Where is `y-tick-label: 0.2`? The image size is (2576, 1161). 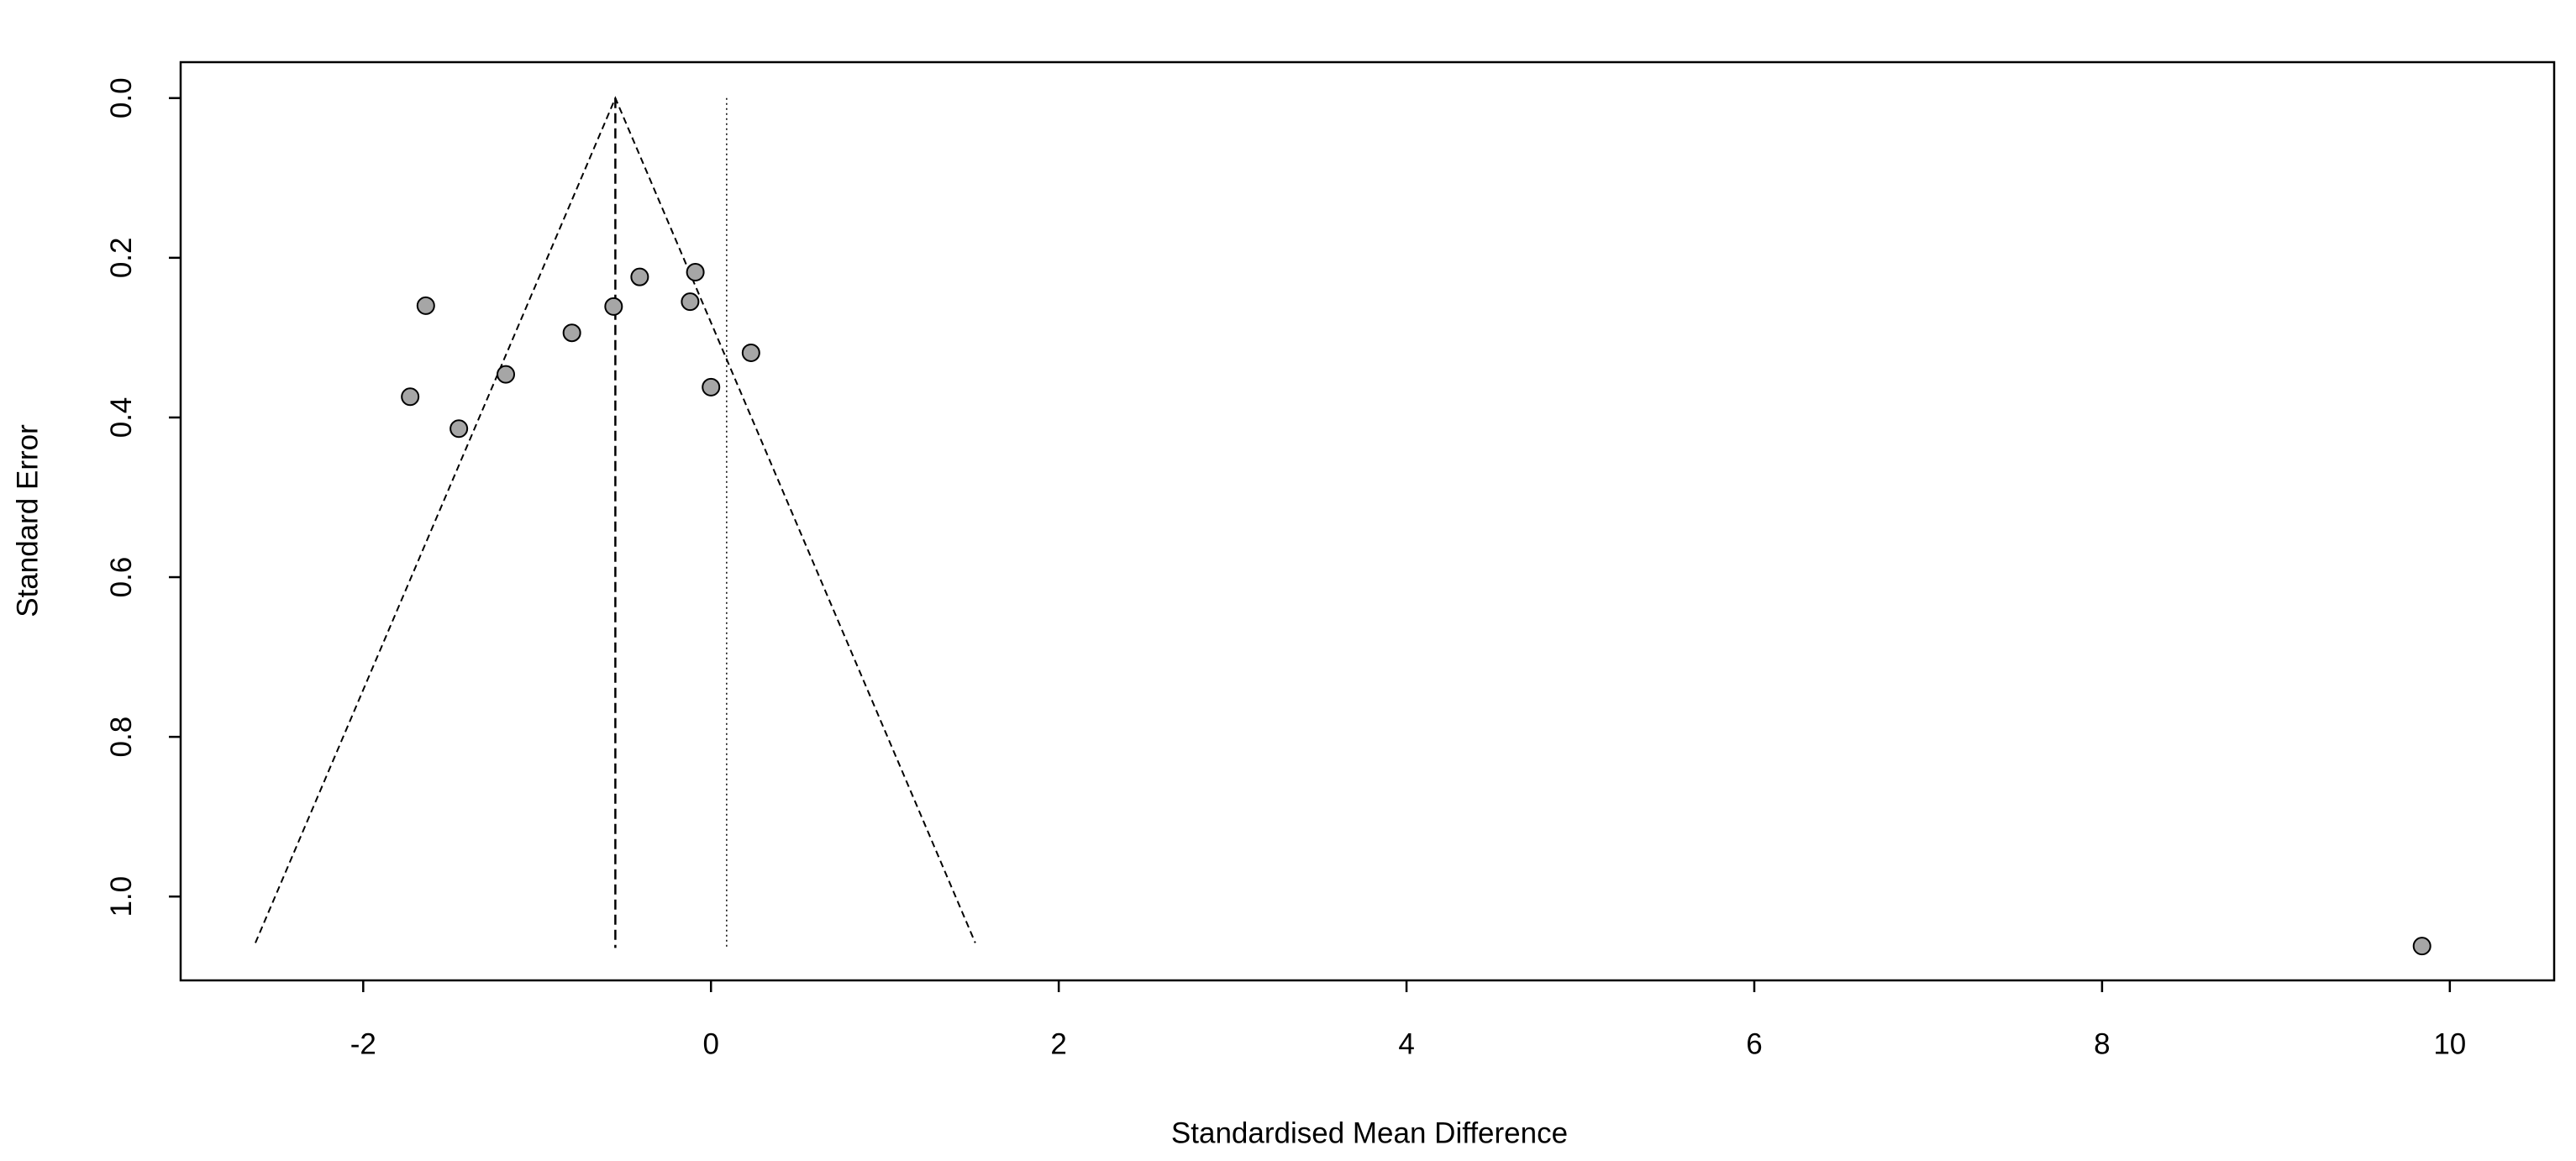 y-tick-label: 0.2 is located at coordinates (122, 259).